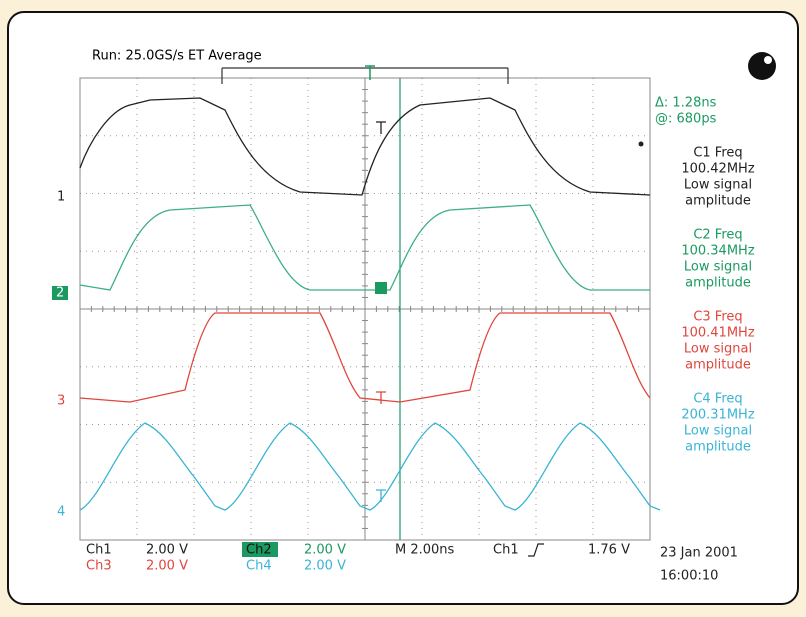  Describe the element at coordinates (259, 566) in the screenshot. I see `ch4-label: Ch4` at that location.